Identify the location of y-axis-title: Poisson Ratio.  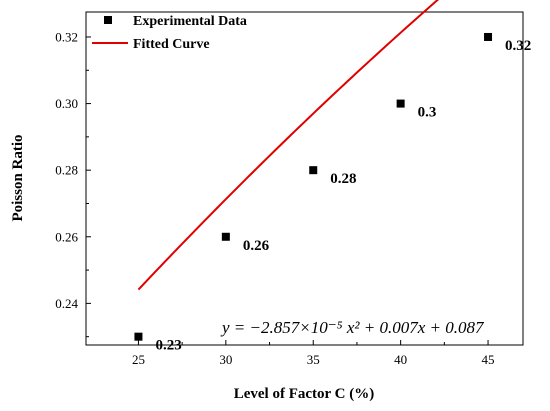
(18, 177).